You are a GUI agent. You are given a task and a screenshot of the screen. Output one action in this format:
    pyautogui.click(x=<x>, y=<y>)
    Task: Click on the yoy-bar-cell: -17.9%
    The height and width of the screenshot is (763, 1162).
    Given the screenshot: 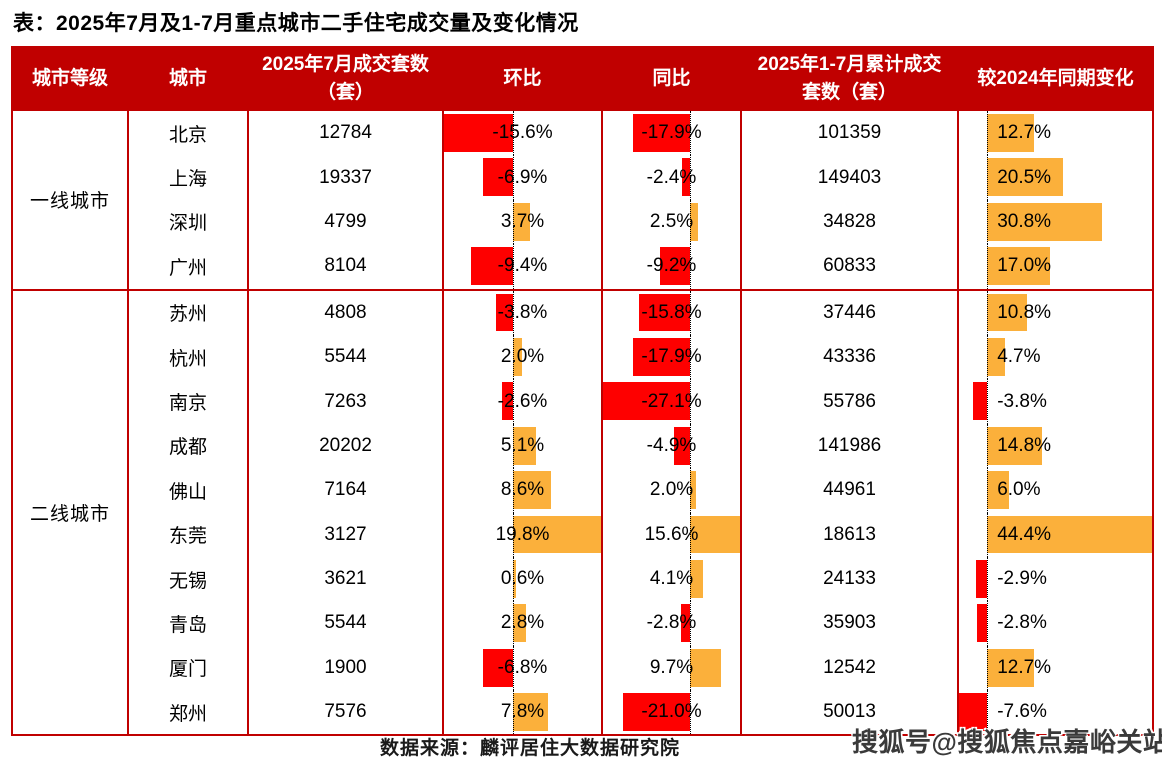 What is the action you would take?
    pyautogui.click(x=671, y=357)
    